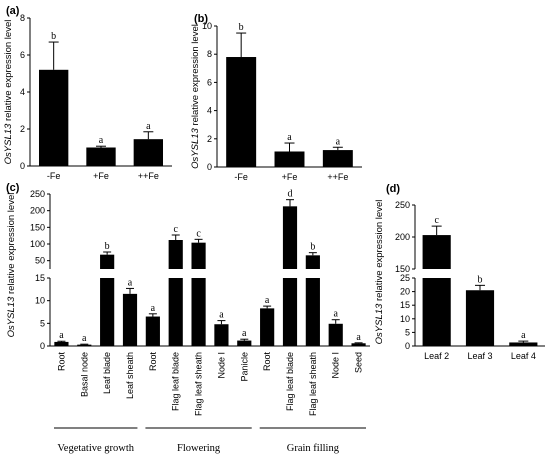 This screenshot has height=461, width=550. I want to click on panel-2-ytick-label: 15, so click(40, 278).